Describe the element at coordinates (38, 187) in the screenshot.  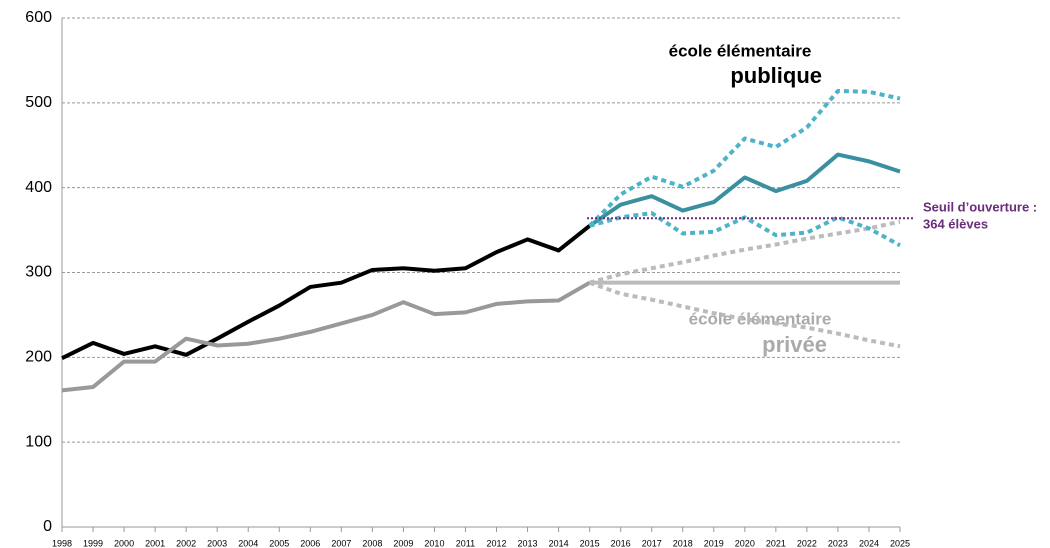
I see `y-tick-label: 400` at that location.